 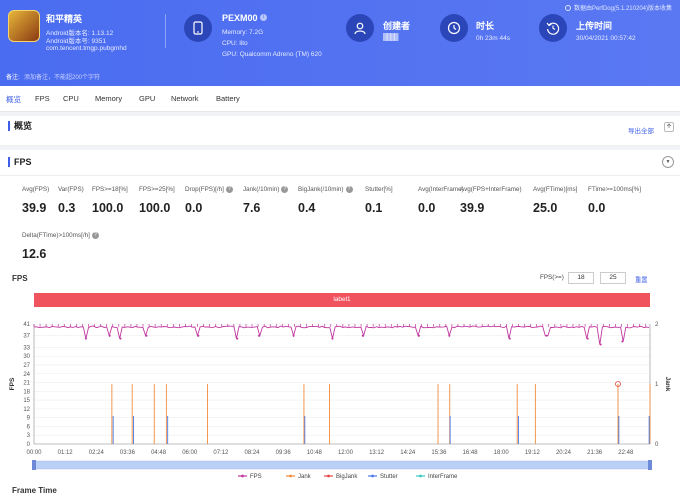 What do you see at coordinates (340, 131) in the screenshot?
I see `overview-section: 概览 导出全部` at bounding box center [340, 131].